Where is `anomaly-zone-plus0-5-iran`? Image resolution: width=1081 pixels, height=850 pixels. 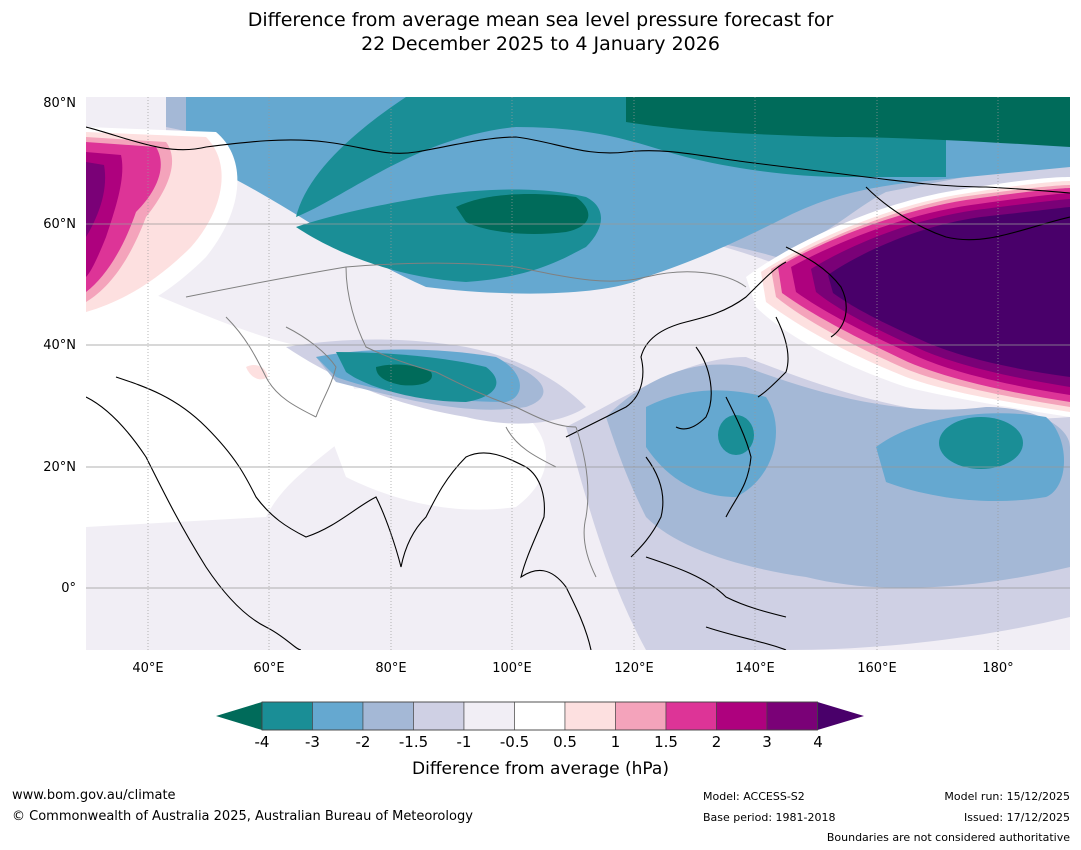
anomaly-zone-plus0-5-iran is located at coordinates (257, 372).